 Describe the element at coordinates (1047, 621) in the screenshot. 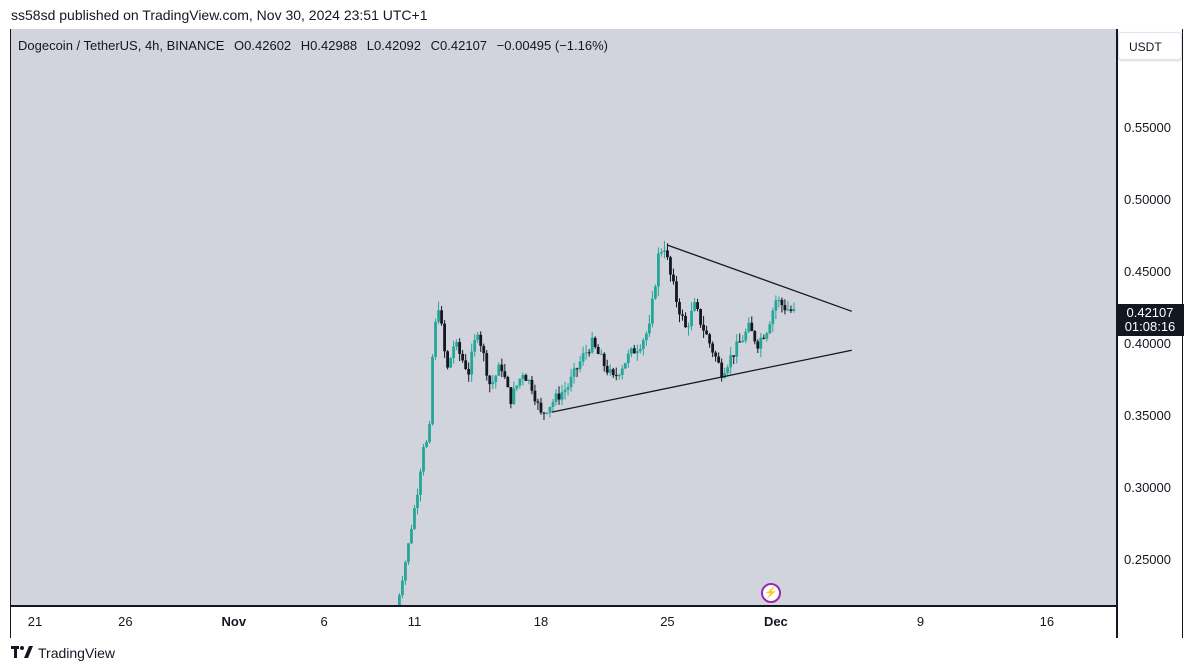

I see `time-tick-label: 16` at that location.